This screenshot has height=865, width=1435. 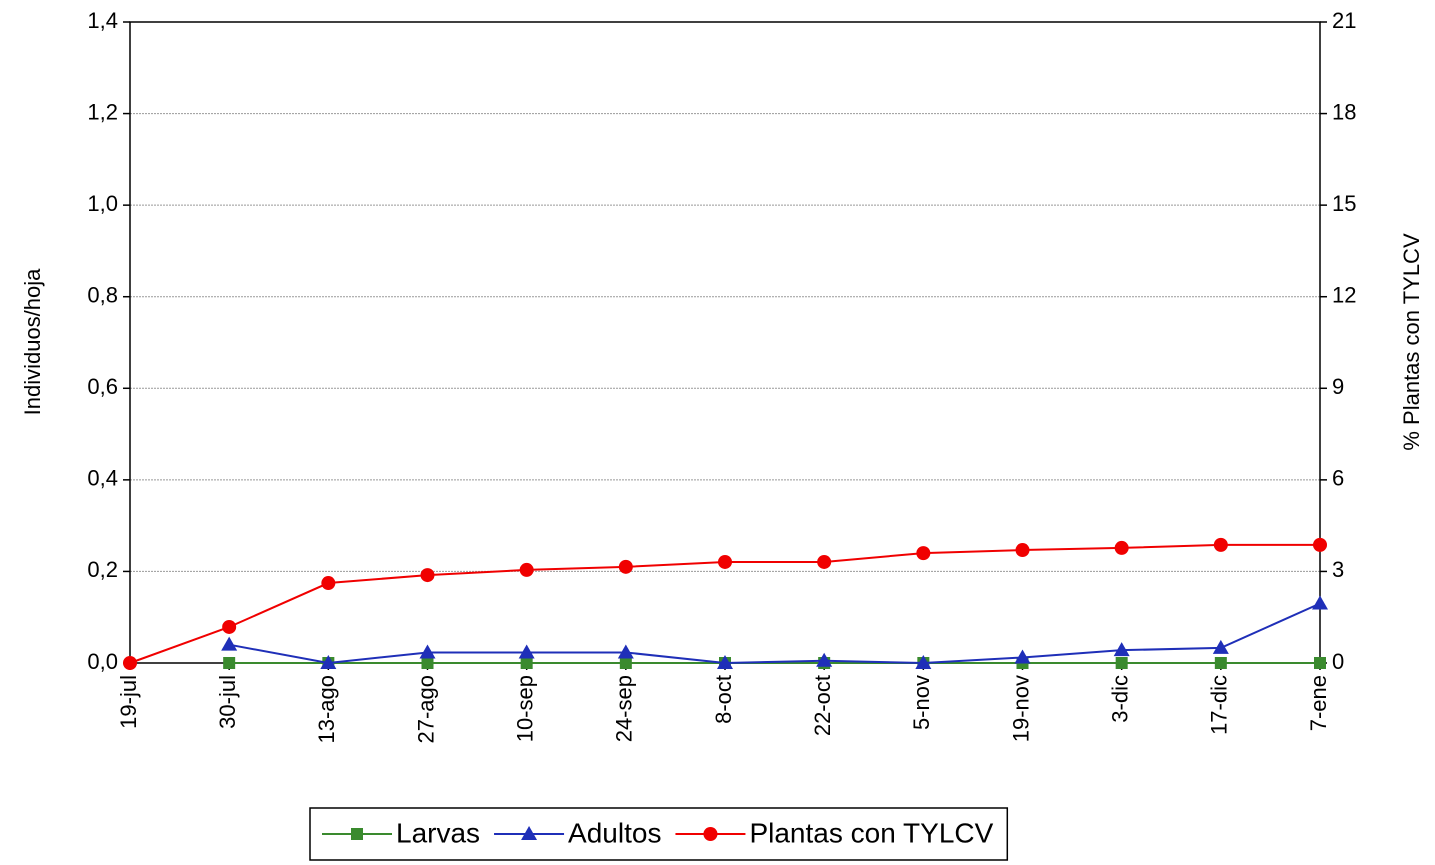 I want to click on y2-tick-label: 18, so click(x=1344, y=111).